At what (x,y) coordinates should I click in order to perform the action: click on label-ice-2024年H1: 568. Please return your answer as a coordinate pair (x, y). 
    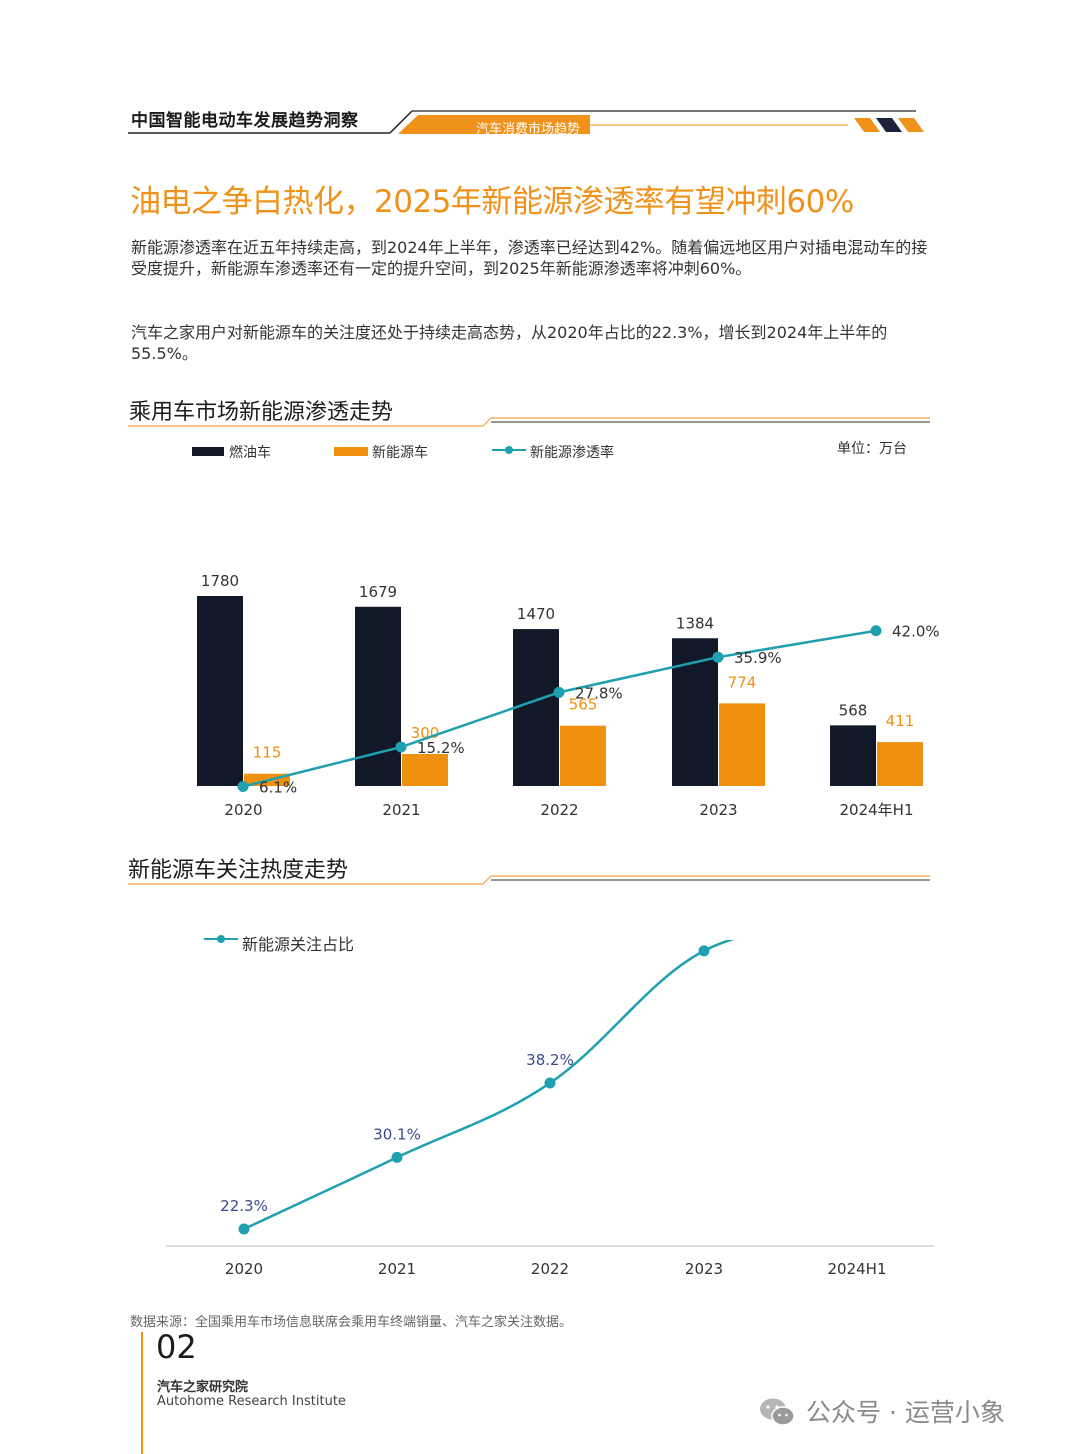
    Looking at the image, I should click on (853, 710).